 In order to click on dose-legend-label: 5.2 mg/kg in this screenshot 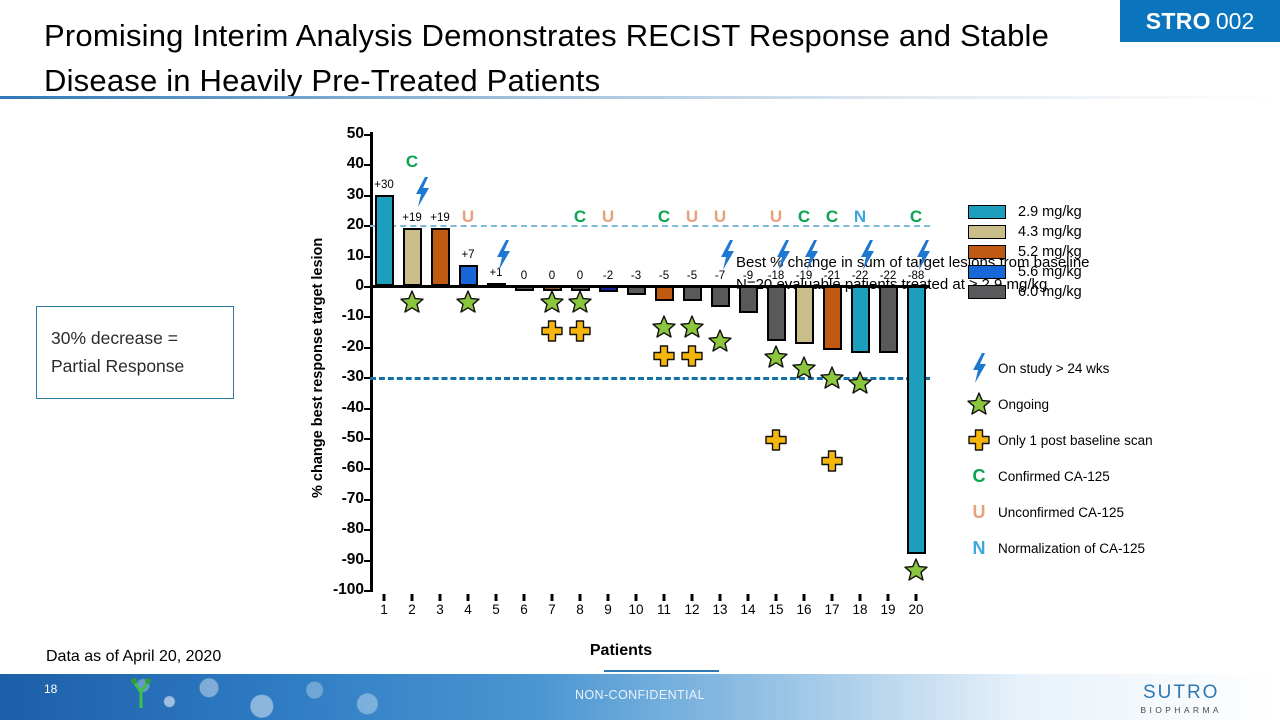, I will do `click(1050, 251)`.